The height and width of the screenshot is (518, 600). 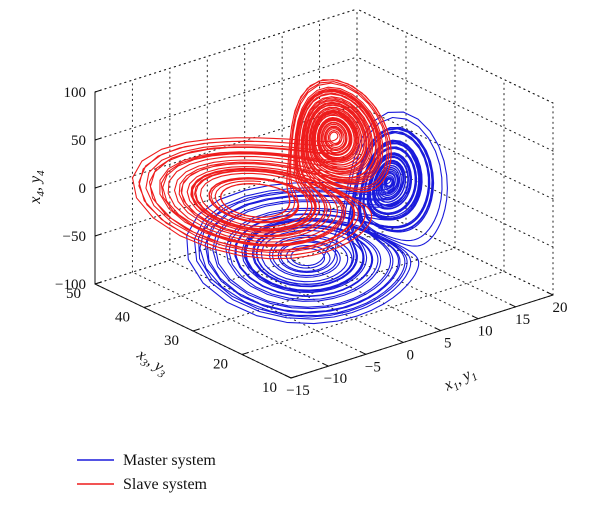 What do you see at coordinates (373, 367) in the screenshot?
I see `x-tick-label: −5` at bounding box center [373, 367].